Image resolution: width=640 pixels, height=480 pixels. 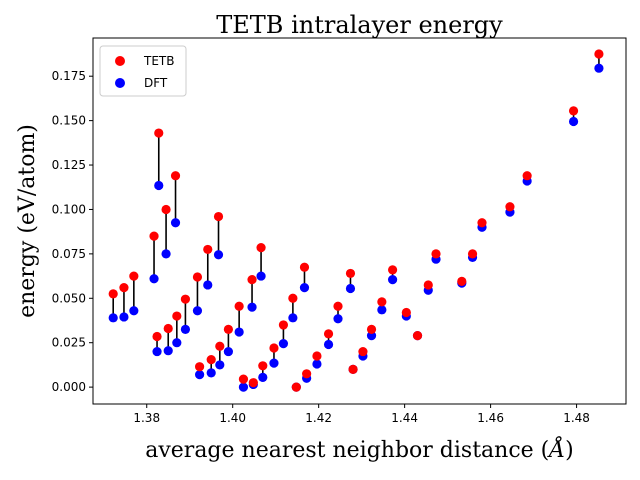 I want to click on legend-marker-dft, so click(x=120, y=83).